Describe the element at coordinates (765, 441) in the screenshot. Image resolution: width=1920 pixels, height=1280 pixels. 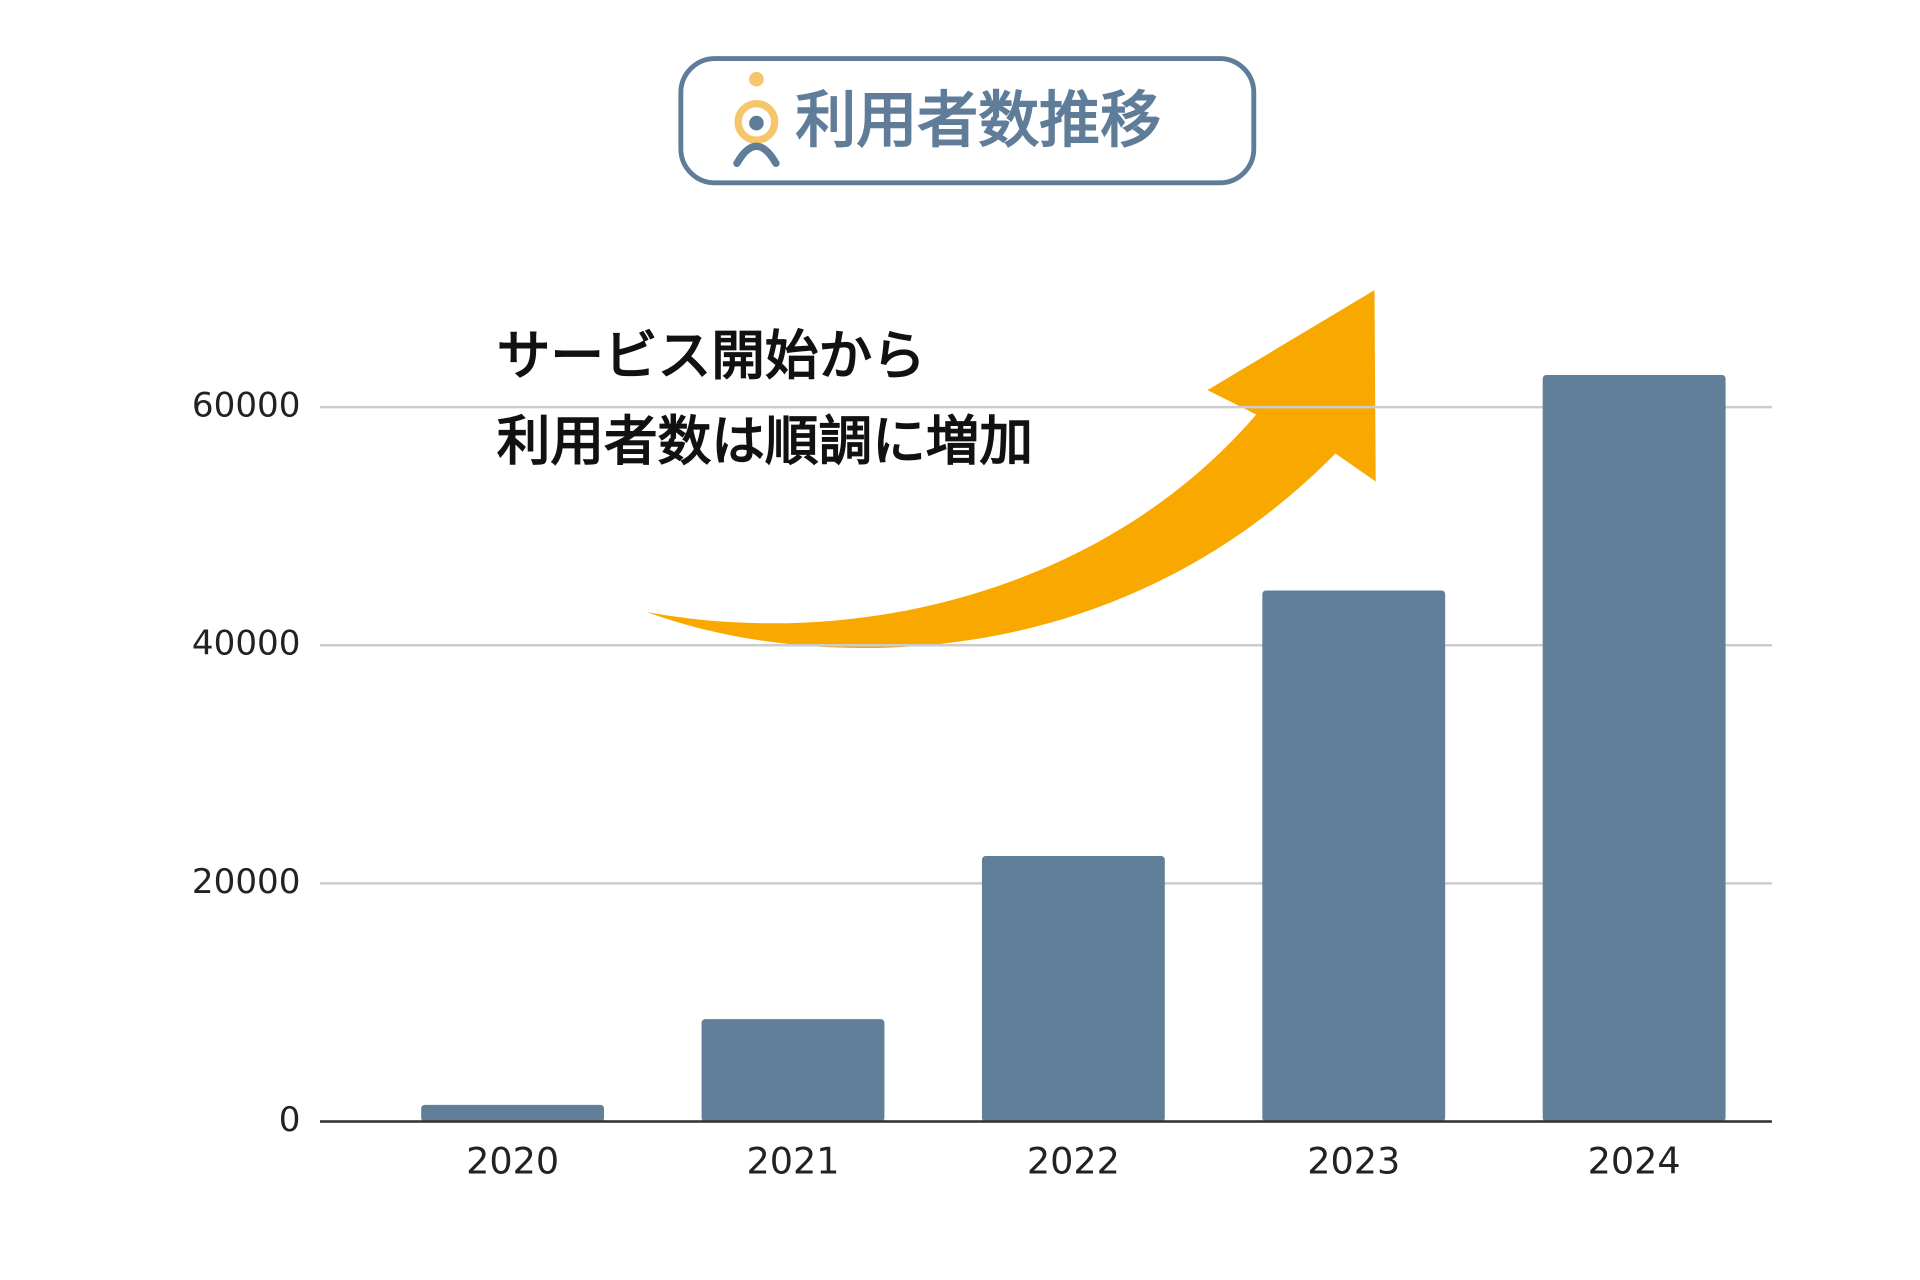
I see `annotation-line: 利用者数は順調に増加` at that location.